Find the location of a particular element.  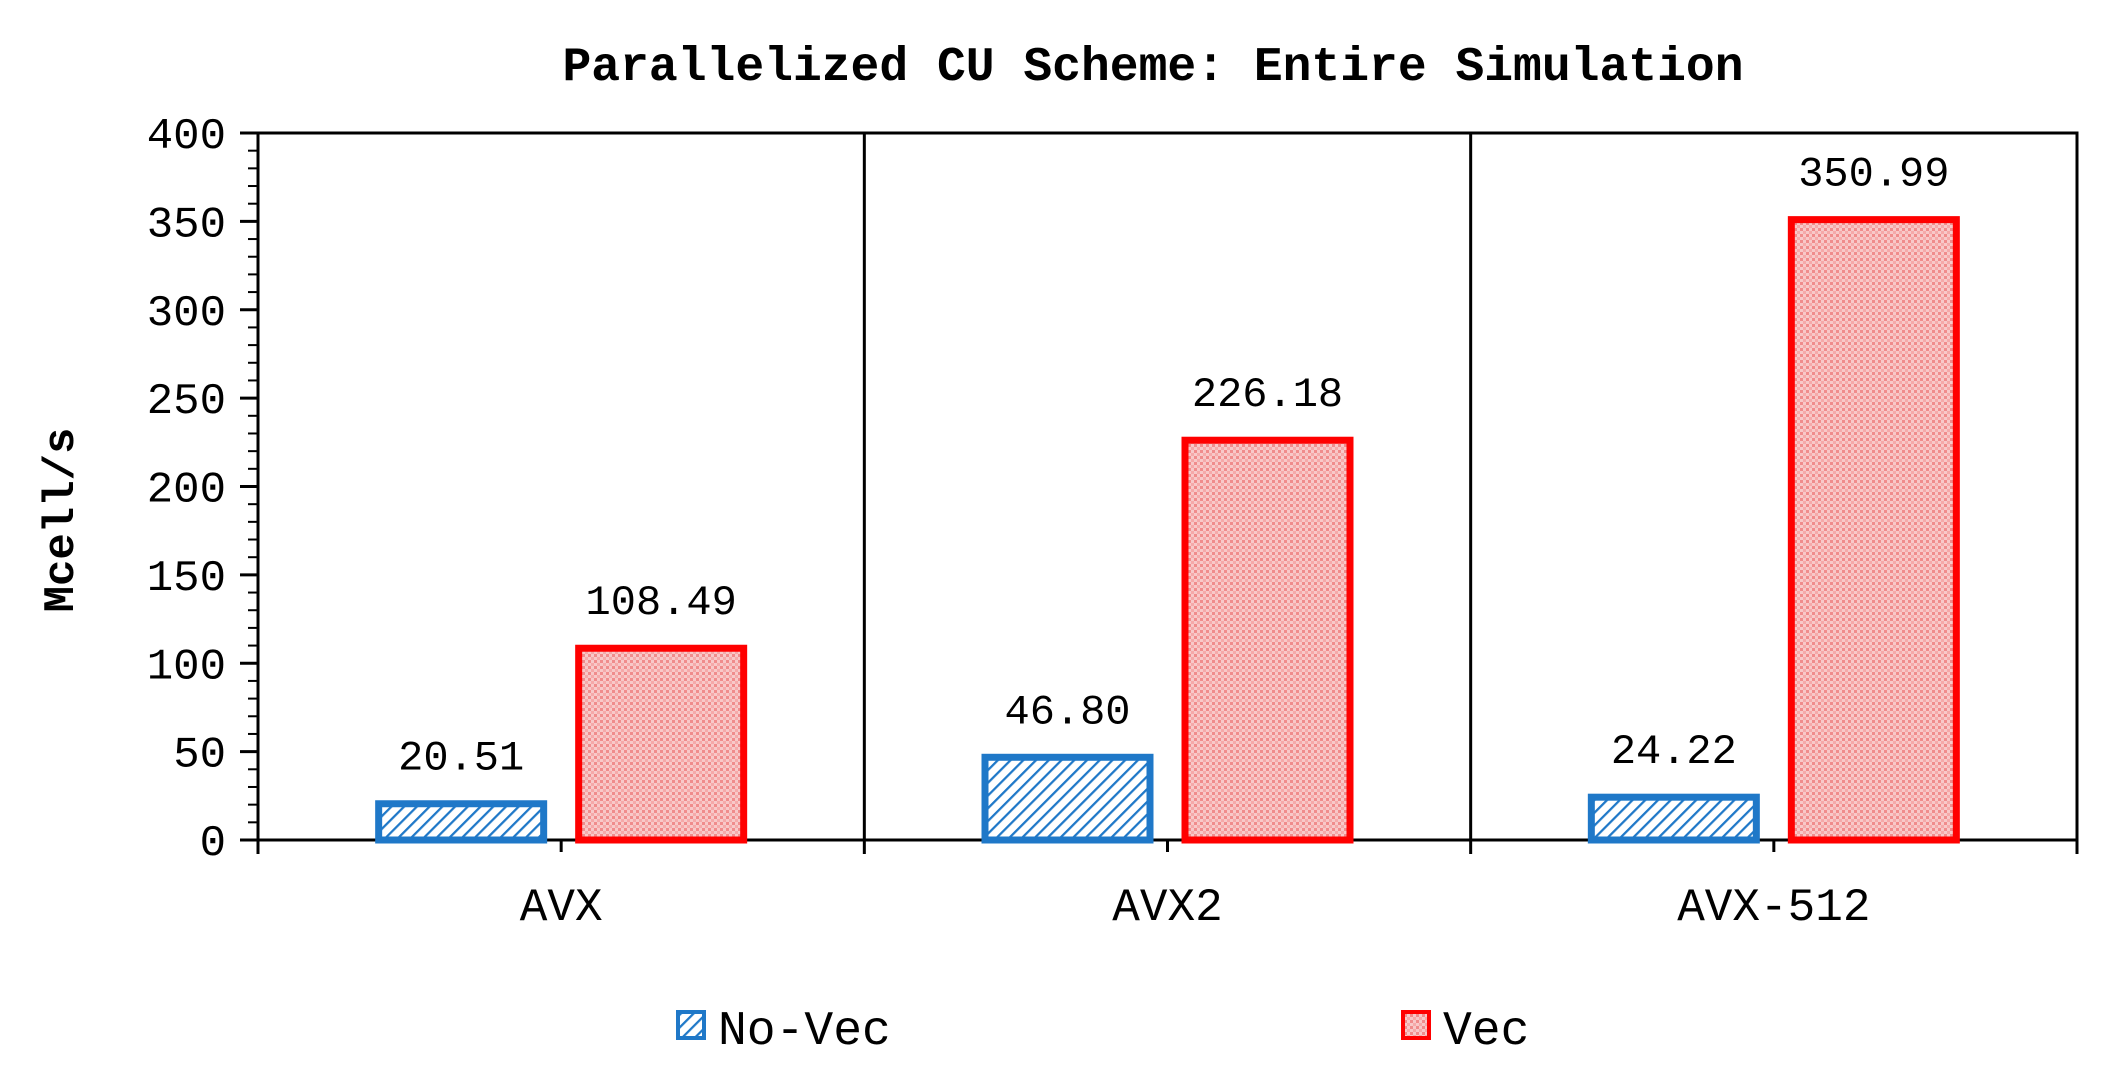

x-category-label-avx: AVX is located at coordinates (561, 908).